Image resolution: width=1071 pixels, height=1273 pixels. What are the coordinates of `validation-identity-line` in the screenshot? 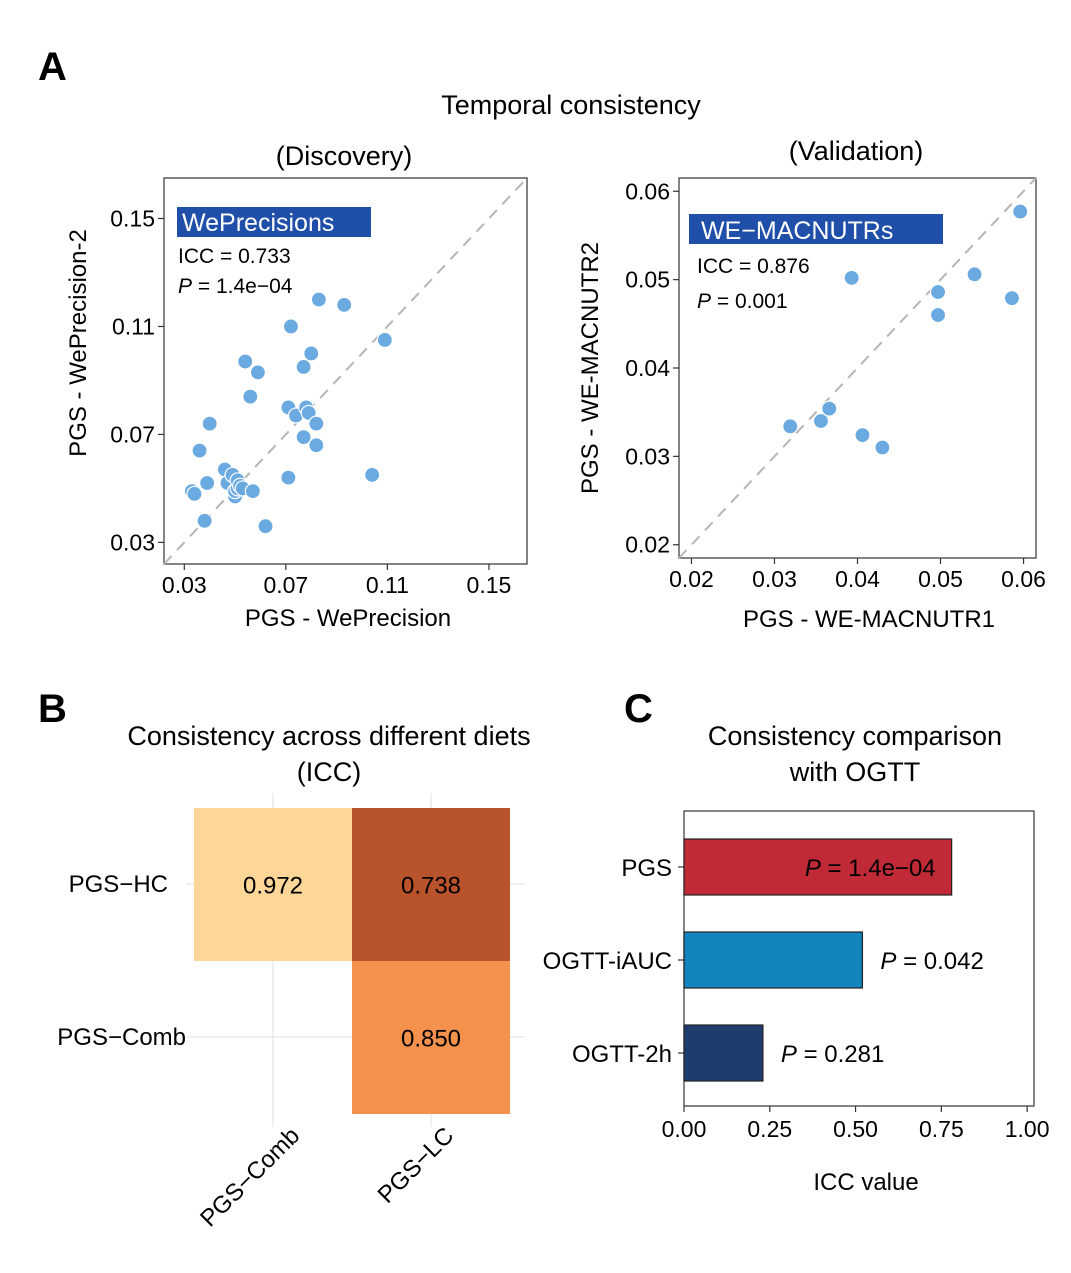 It's located at (857, 368).